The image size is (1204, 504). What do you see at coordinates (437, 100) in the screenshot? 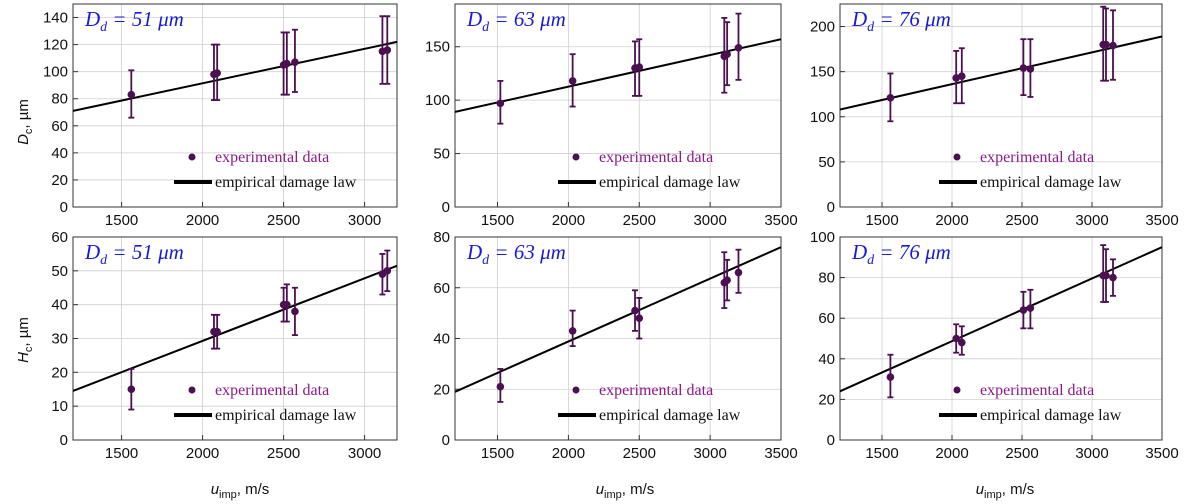
I see `y-tick-label: 100` at bounding box center [437, 100].